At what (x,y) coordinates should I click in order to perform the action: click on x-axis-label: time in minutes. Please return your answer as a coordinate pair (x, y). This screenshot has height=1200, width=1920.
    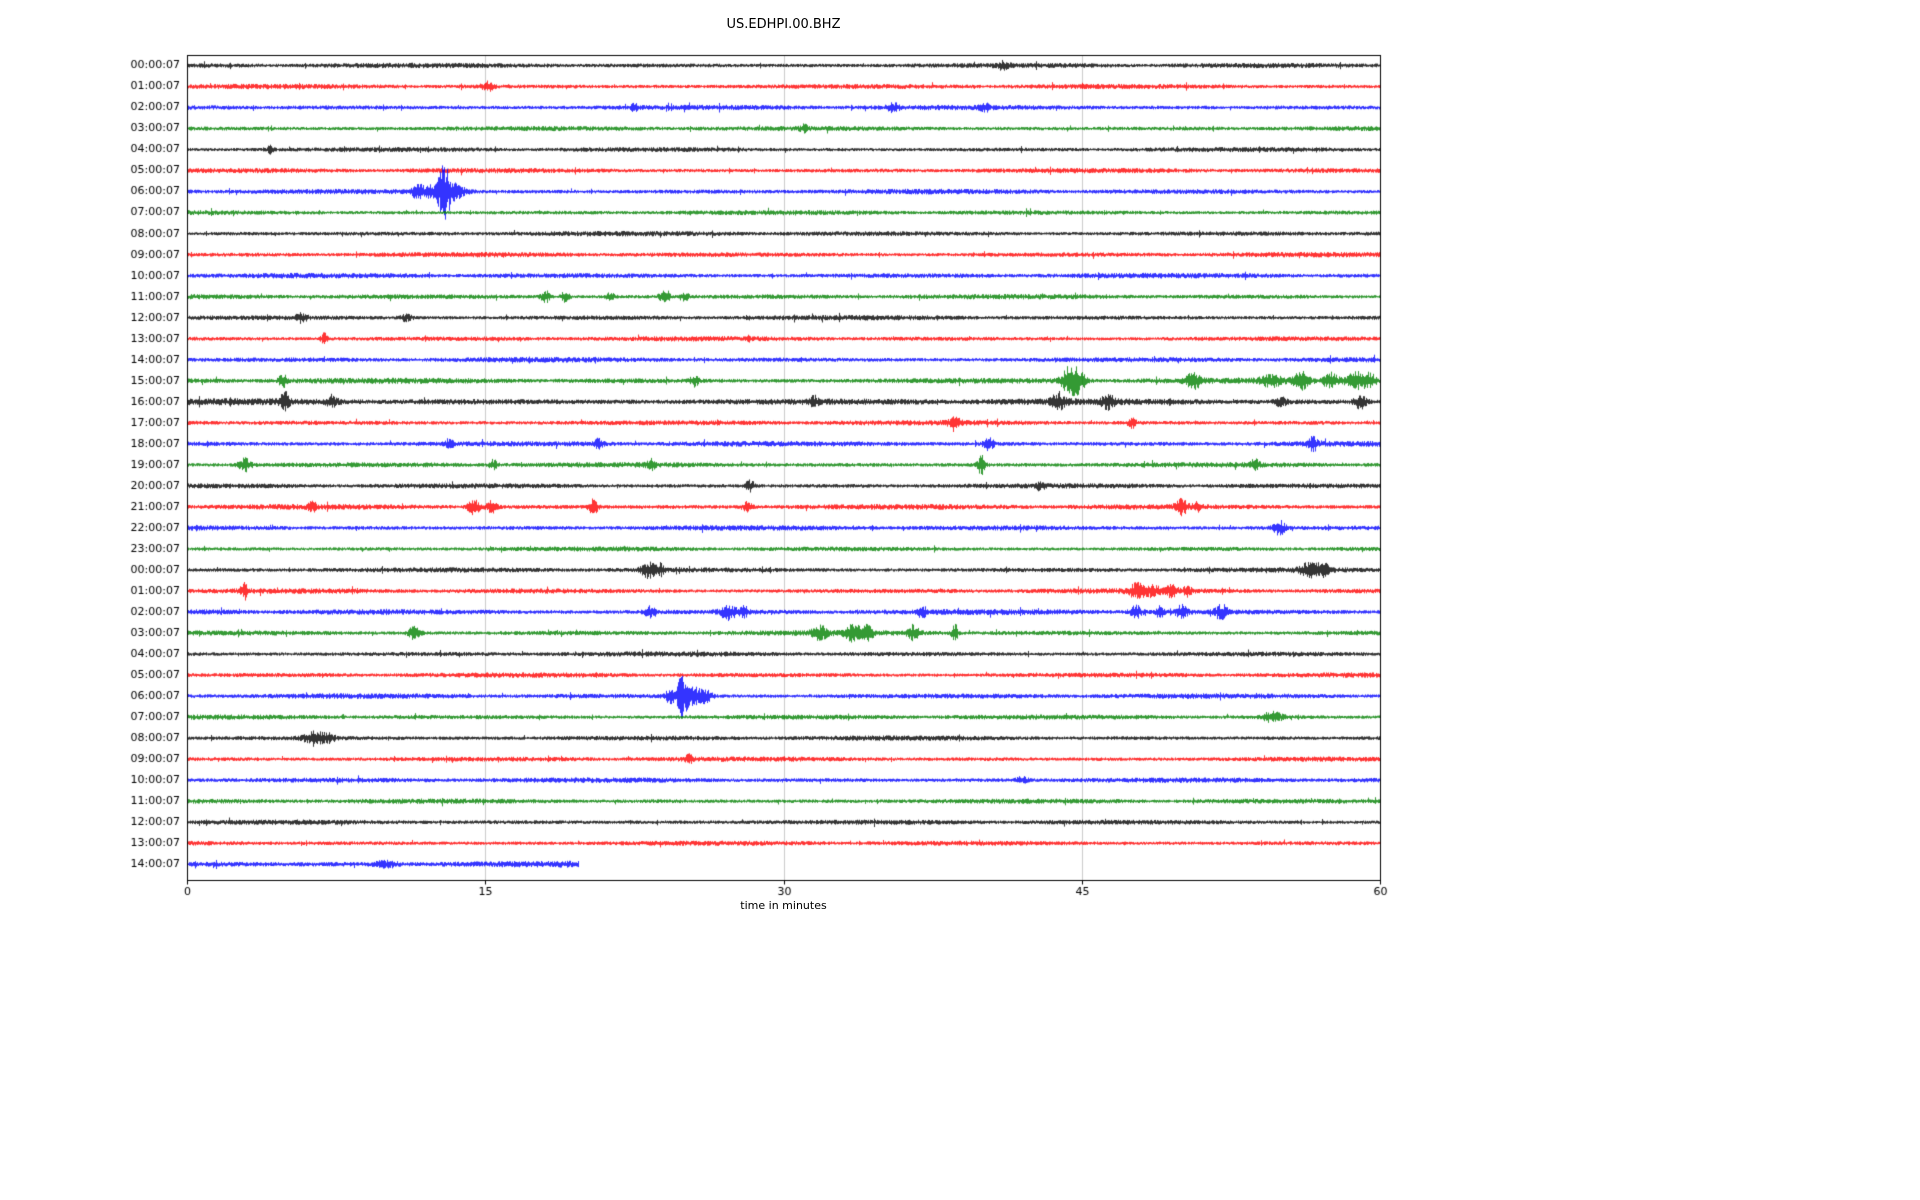
    Looking at the image, I should click on (783, 905).